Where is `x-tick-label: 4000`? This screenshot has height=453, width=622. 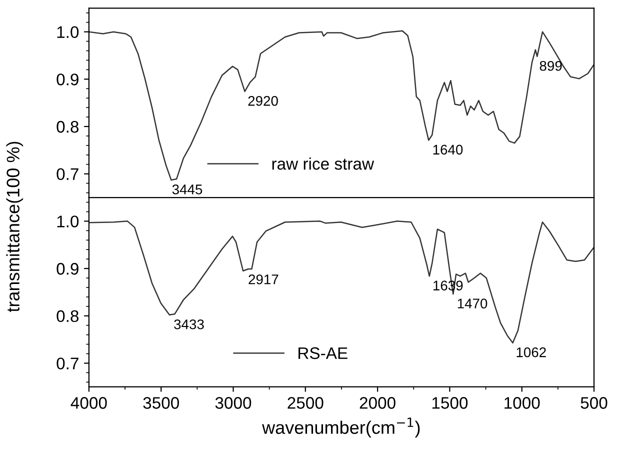
x-tick-label: 4000 is located at coordinates (88, 403).